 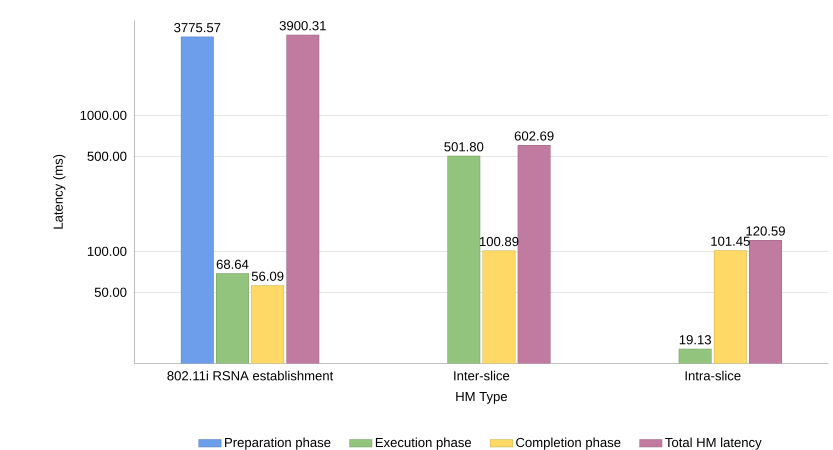 I want to click on data-label: 602.69, so click(x=534, y=135).